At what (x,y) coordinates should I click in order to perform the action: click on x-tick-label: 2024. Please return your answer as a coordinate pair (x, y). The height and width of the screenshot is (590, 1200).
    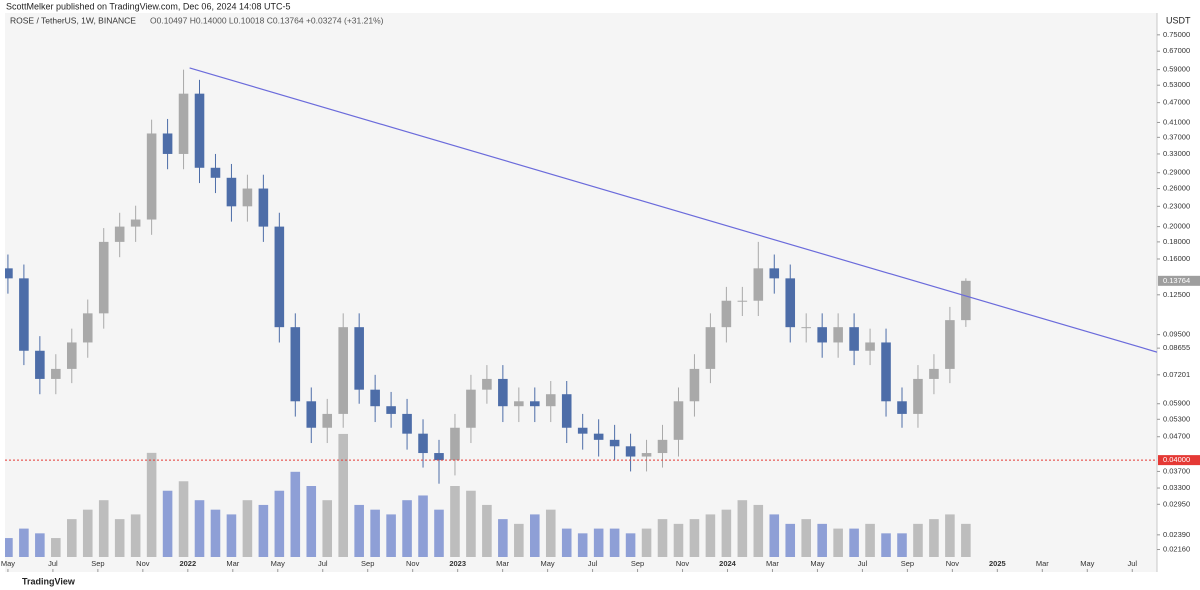
    Looking at the image, I should click on (728, 563).